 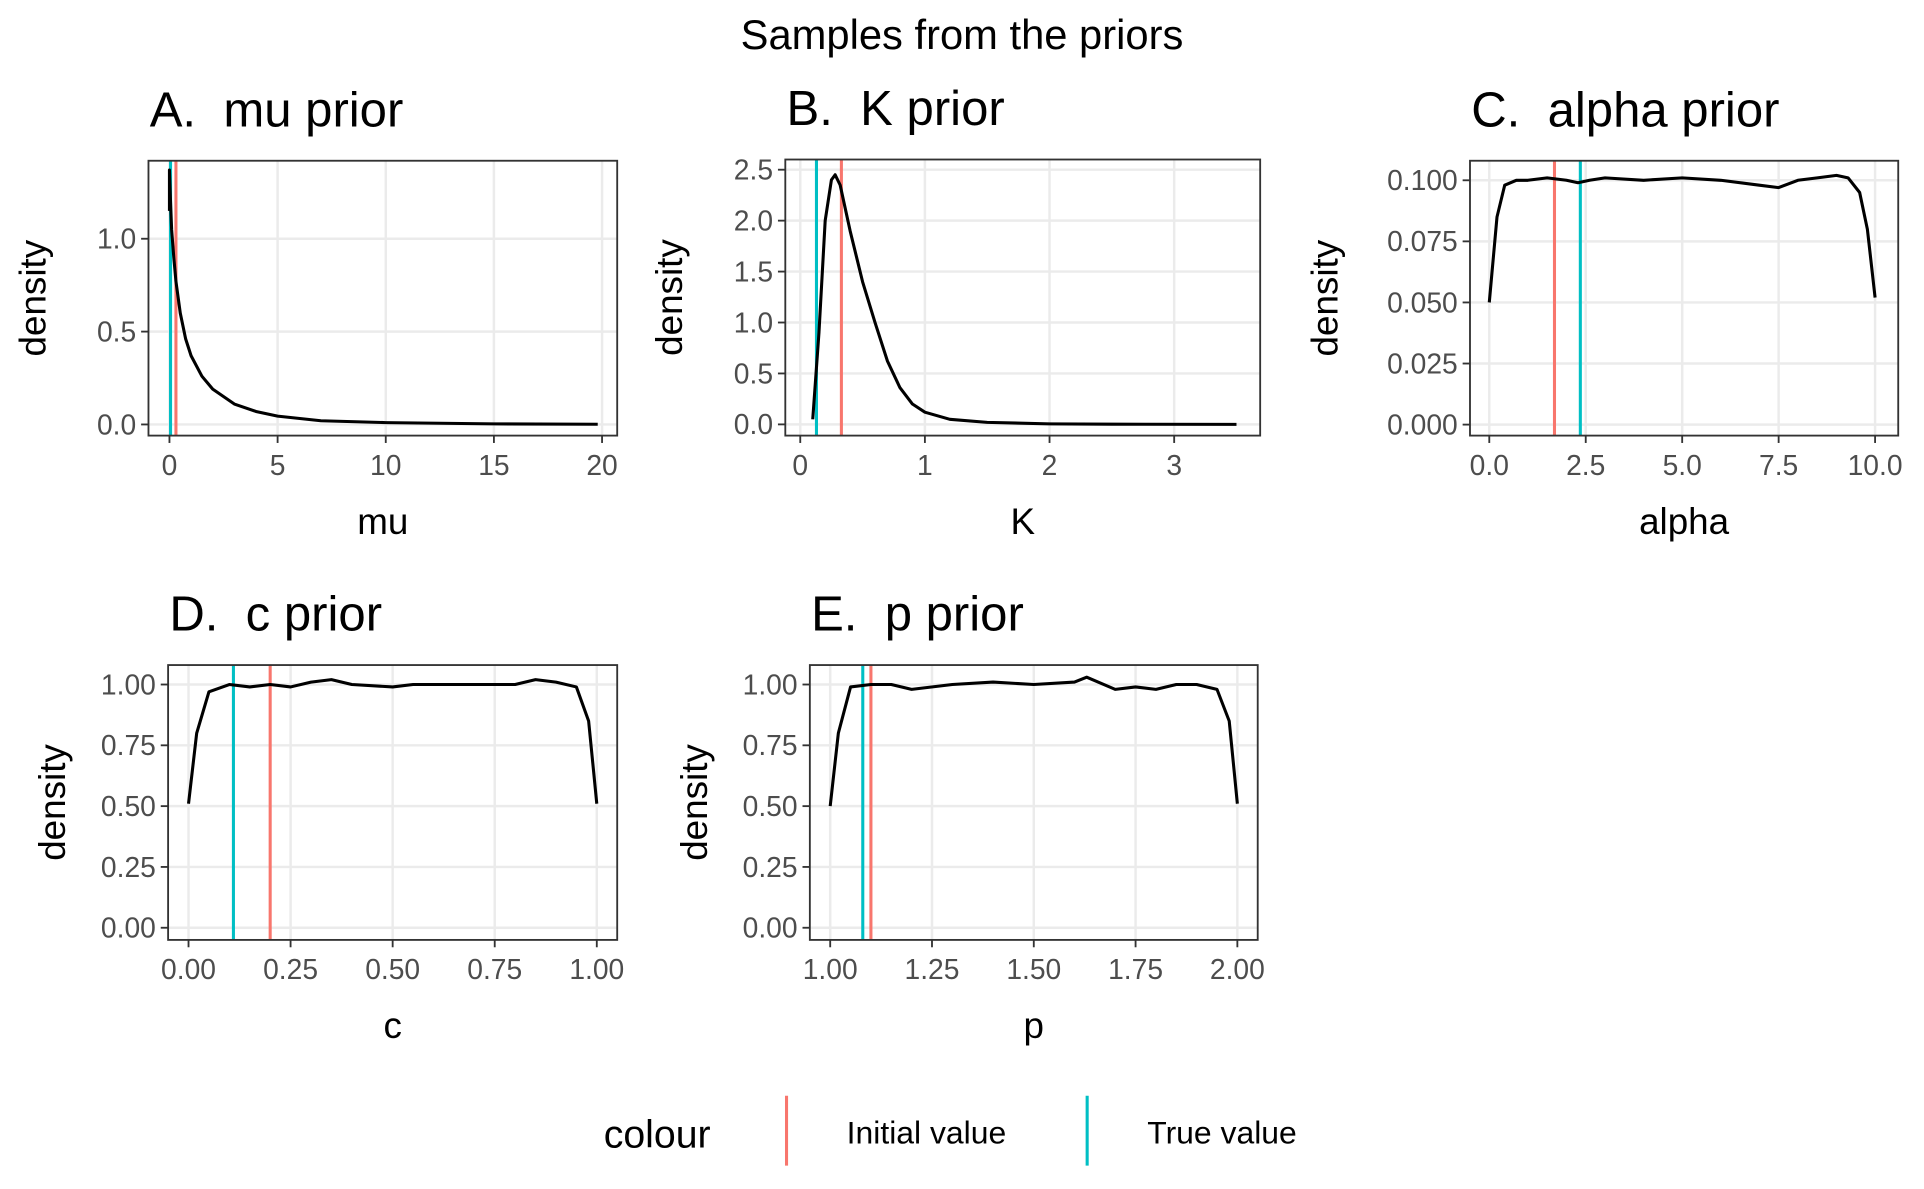 I want to click on x-tick-label: 5, so click(x=278, y=465).